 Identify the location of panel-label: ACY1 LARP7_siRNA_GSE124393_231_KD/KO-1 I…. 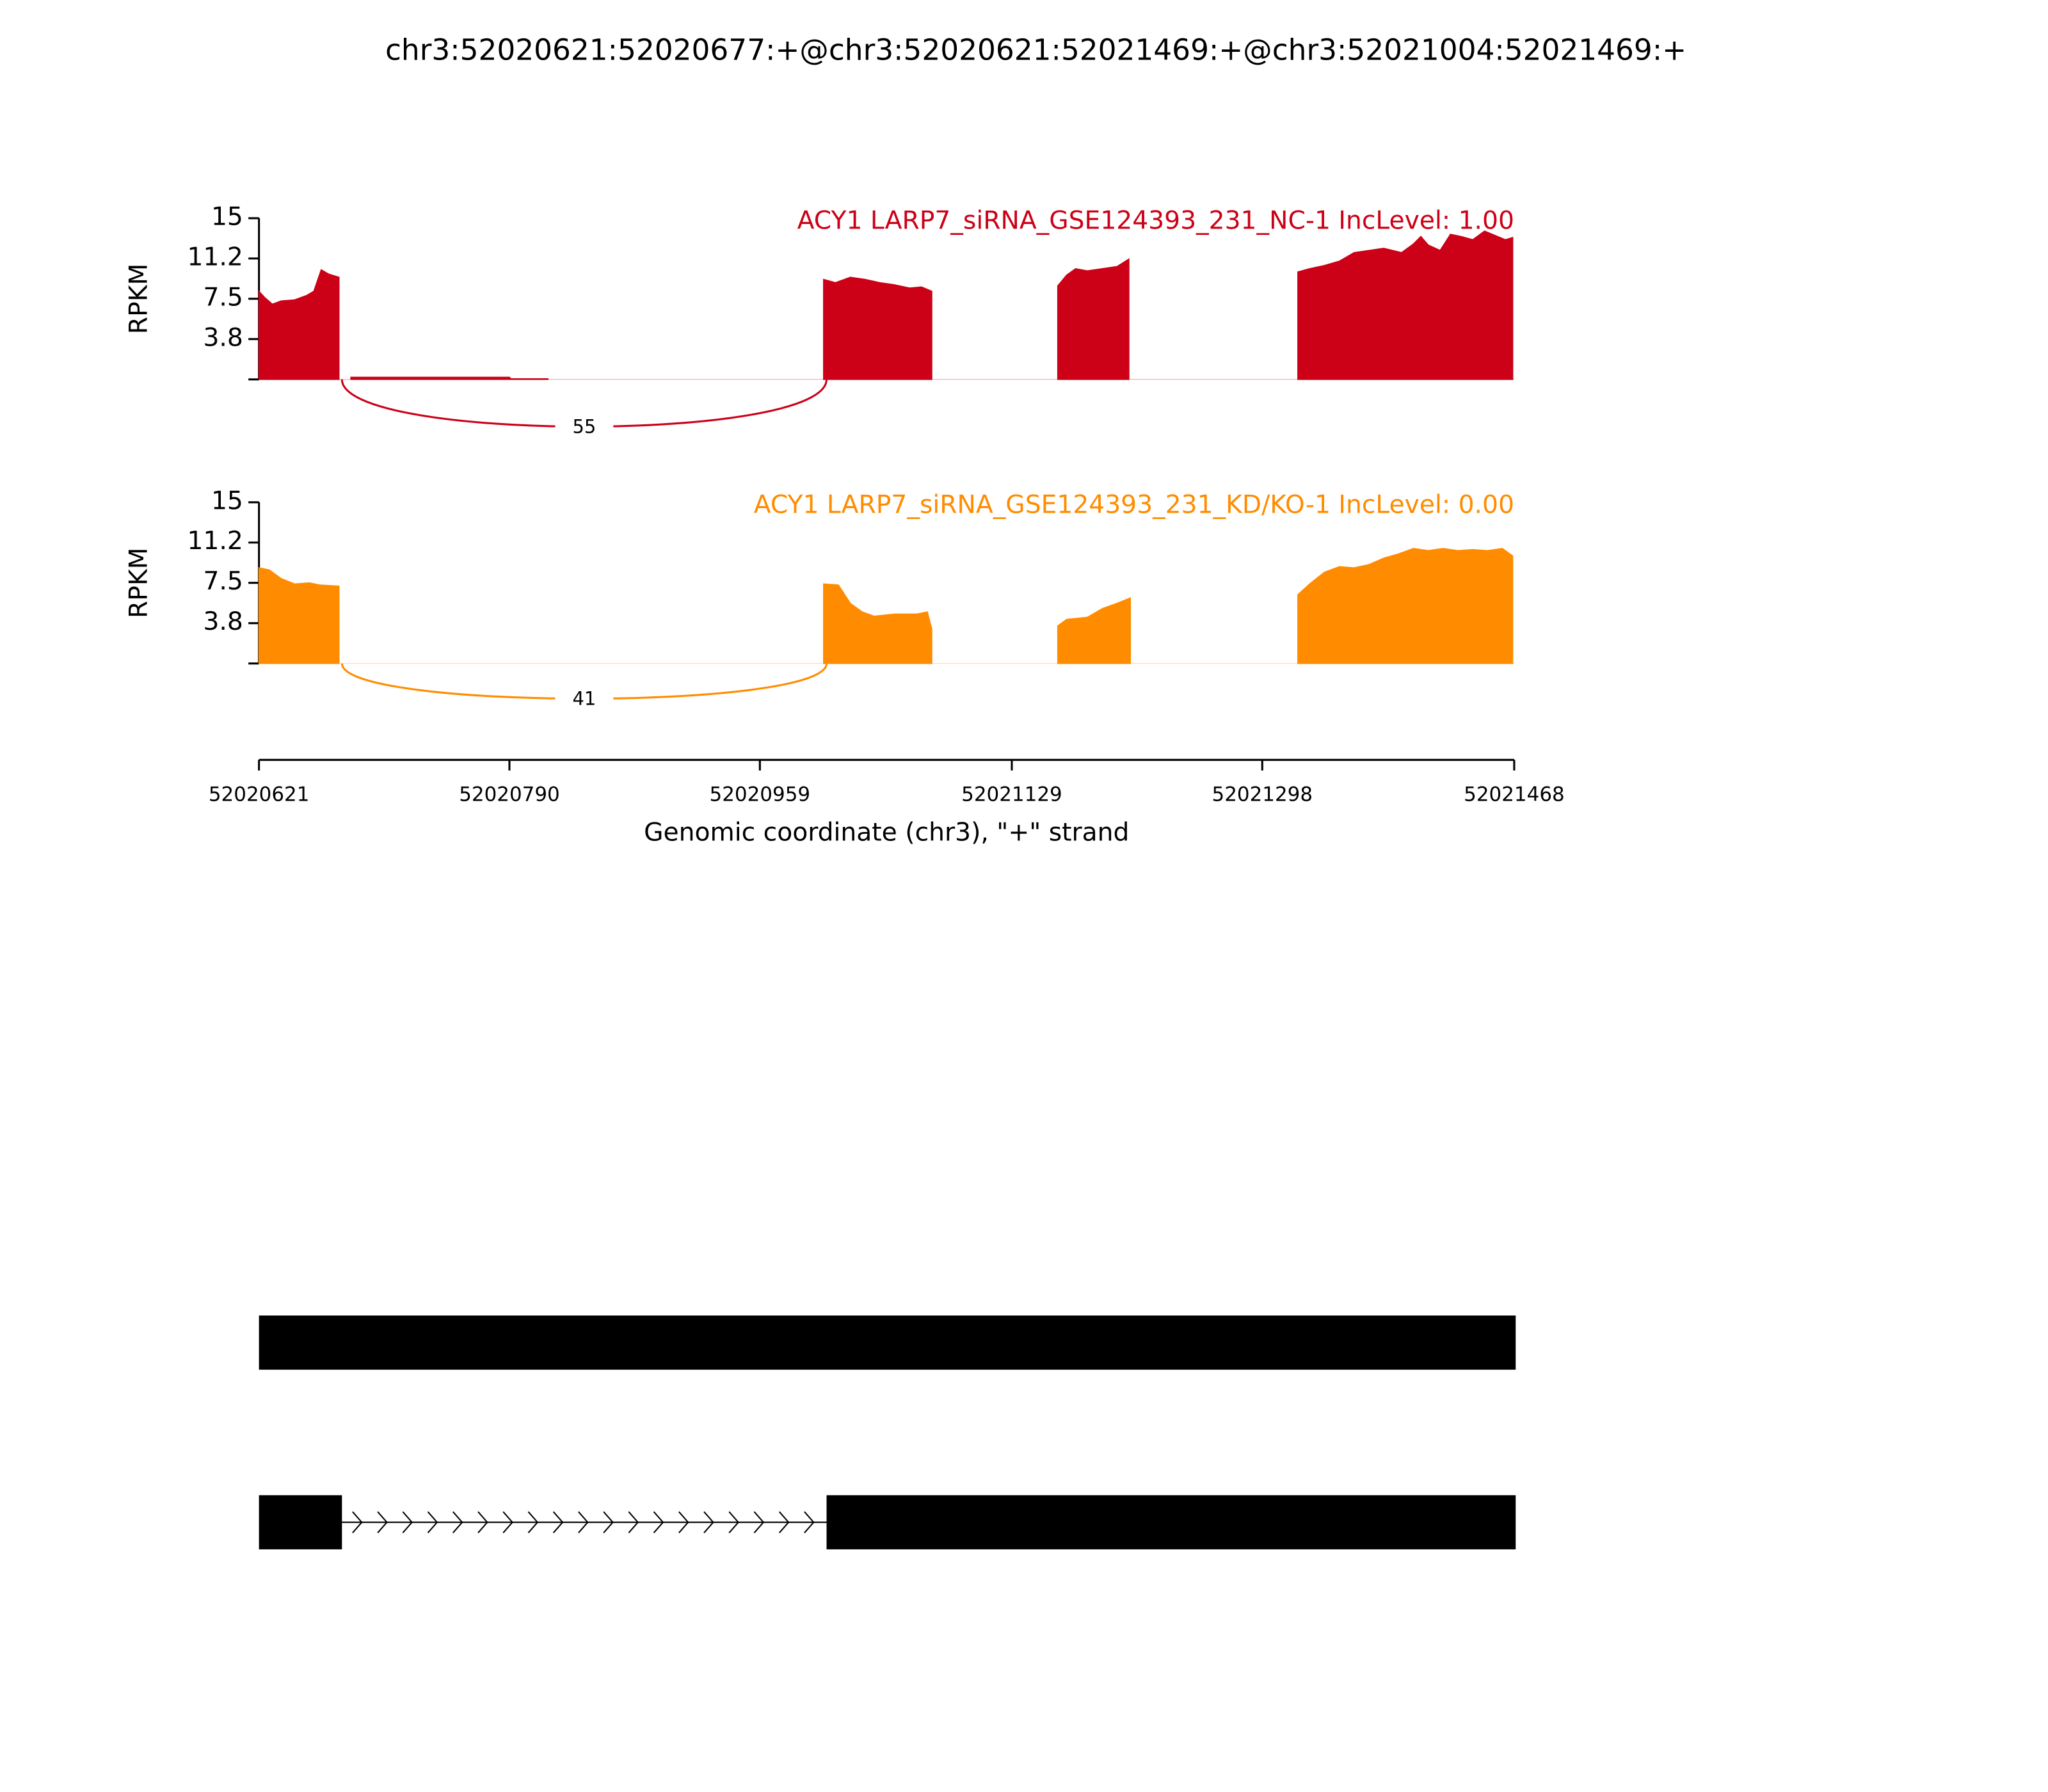
(1134, 504).